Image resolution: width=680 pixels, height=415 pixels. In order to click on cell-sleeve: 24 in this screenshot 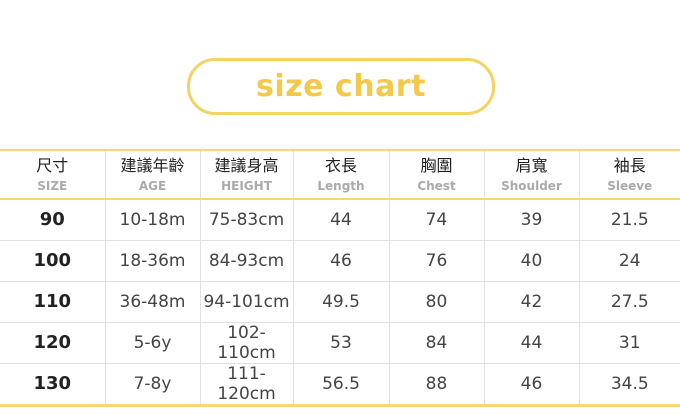, I will do `click(629, 260)`.